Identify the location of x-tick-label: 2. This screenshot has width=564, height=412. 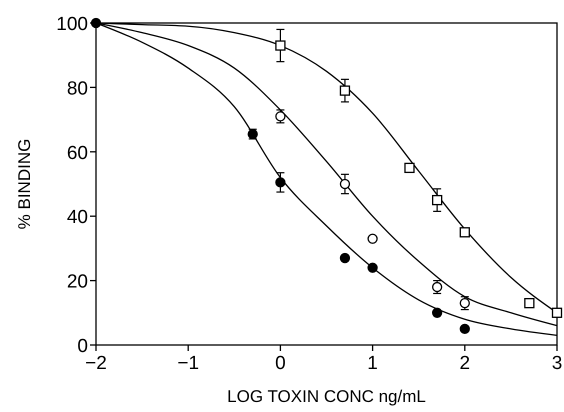
(465, 363).